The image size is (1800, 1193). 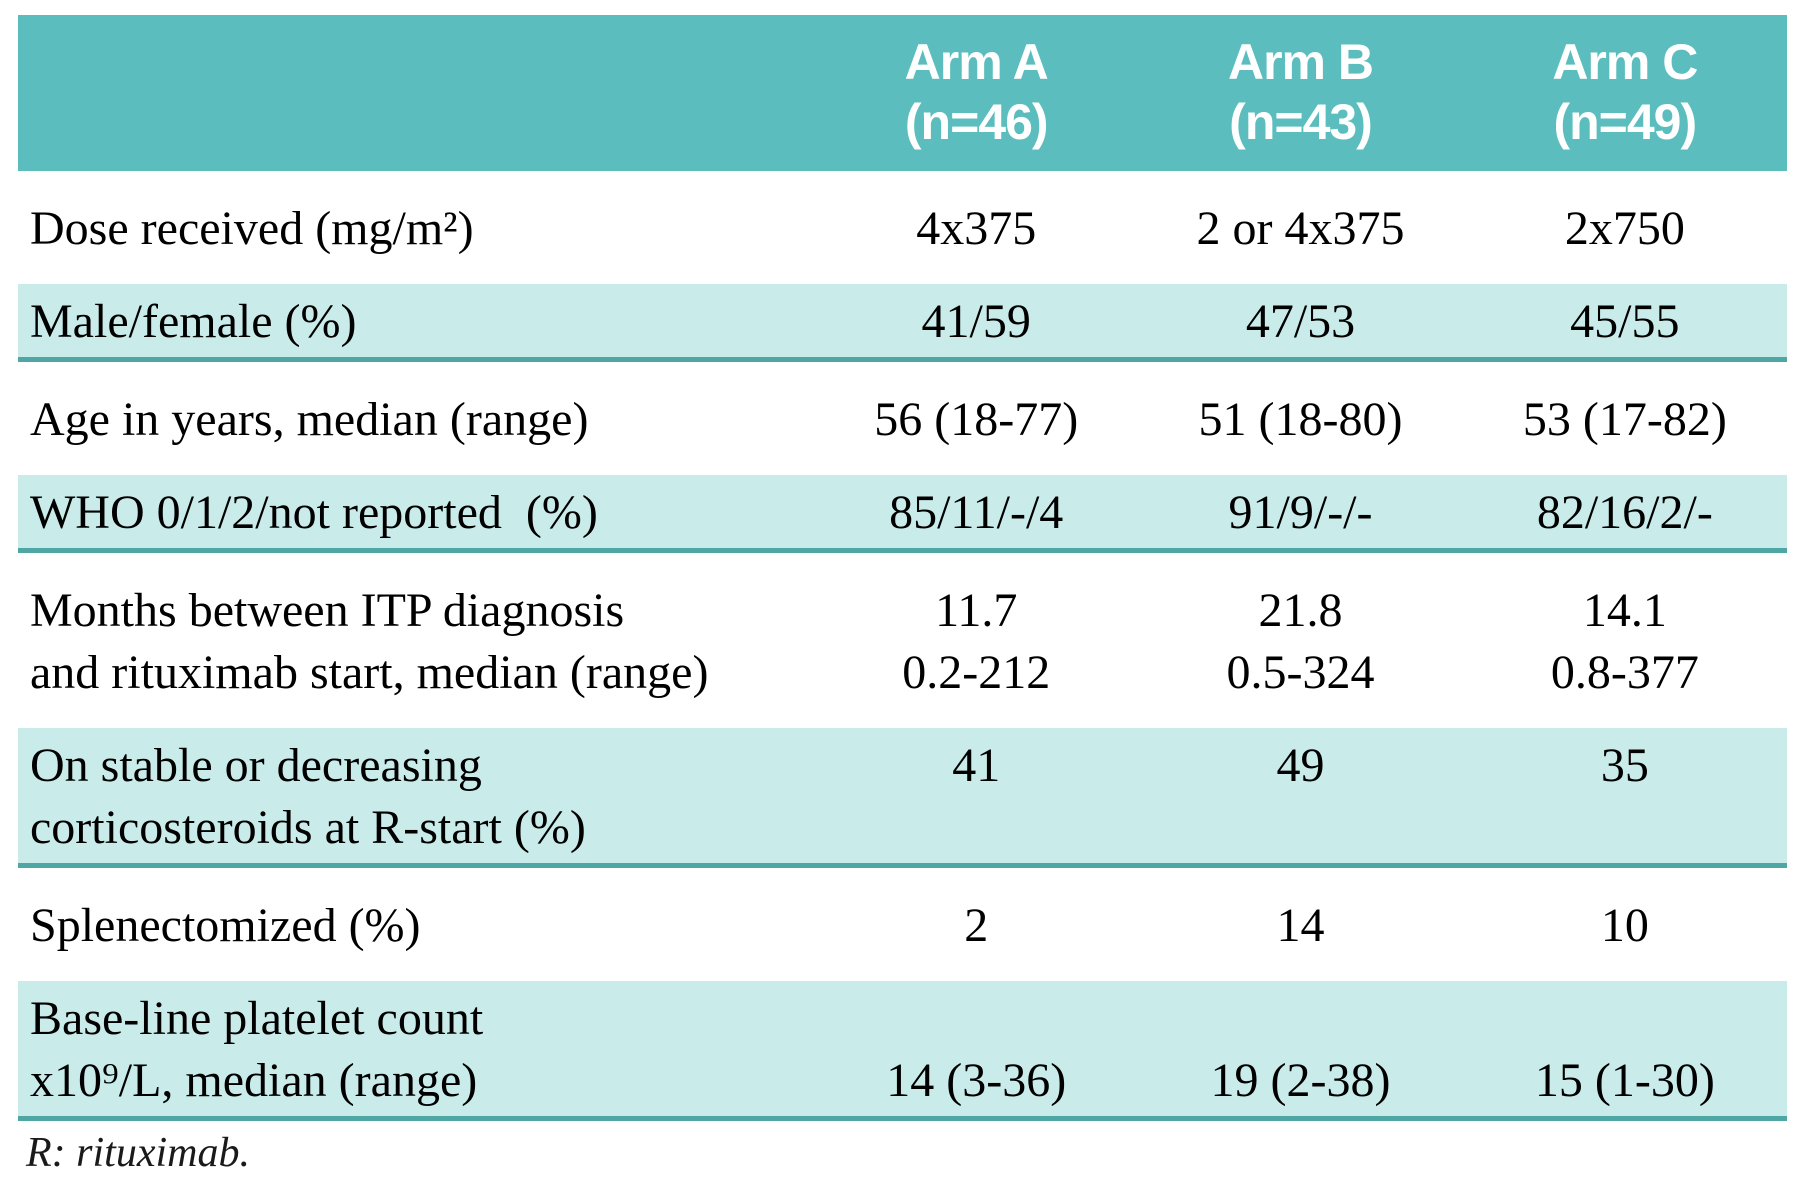 I want to click on cell-arm-b: 21.8 0.5-324, so click(x=1300, y=639).